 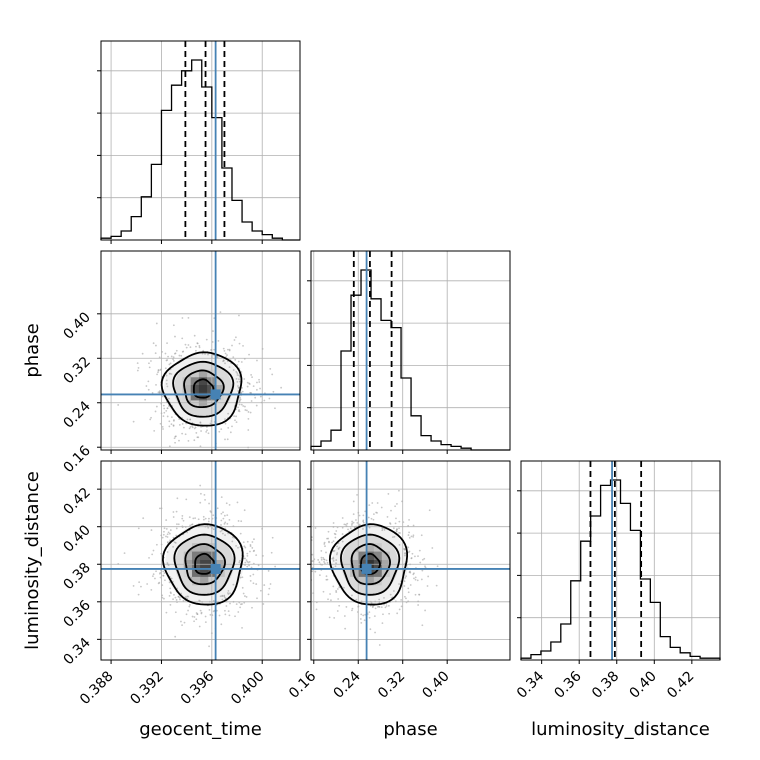 I want to click on x-tick-label-phase: 0.16, so click(x=302, y=684).